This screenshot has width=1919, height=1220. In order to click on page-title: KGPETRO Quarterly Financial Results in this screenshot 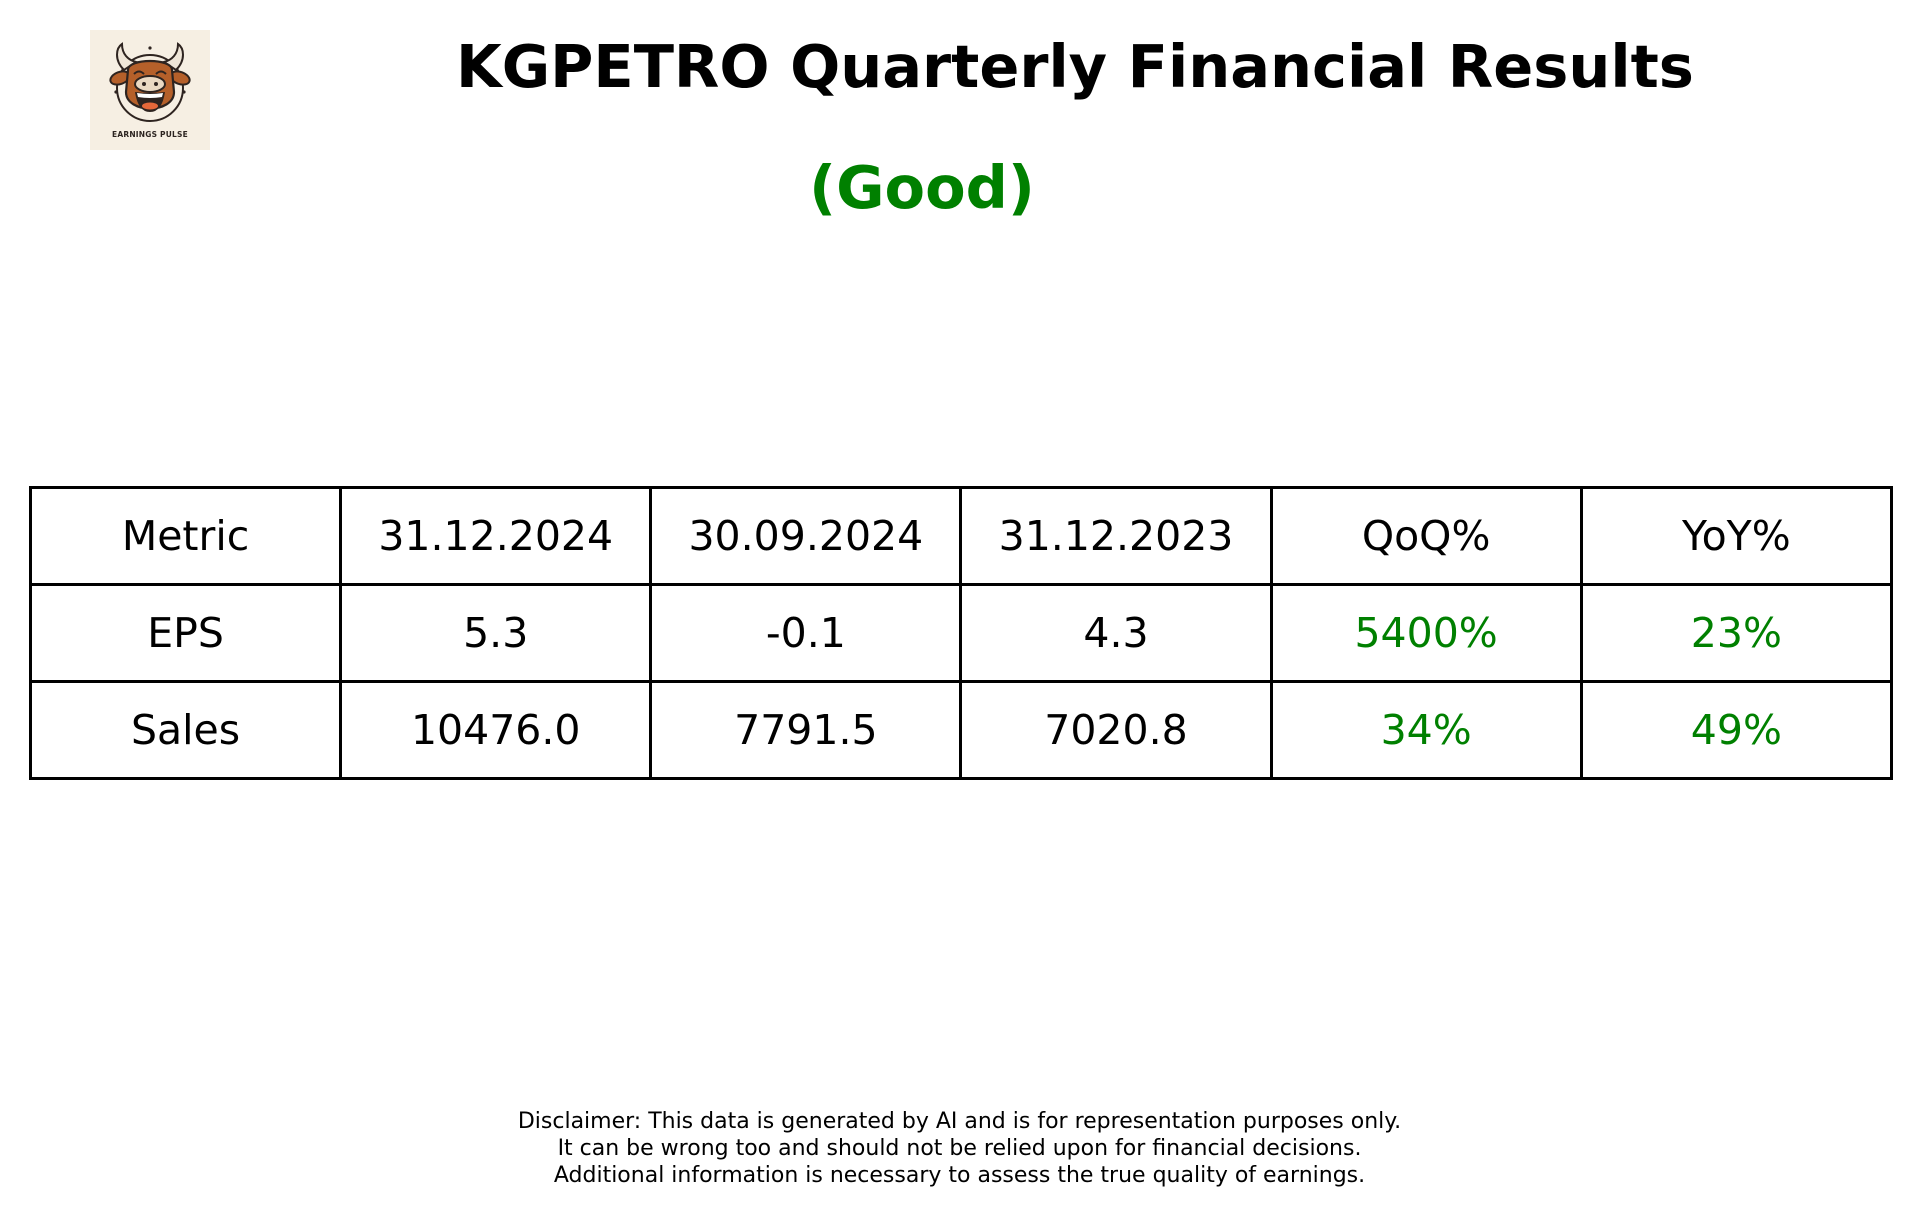, I will do `click(1075, 66)`.